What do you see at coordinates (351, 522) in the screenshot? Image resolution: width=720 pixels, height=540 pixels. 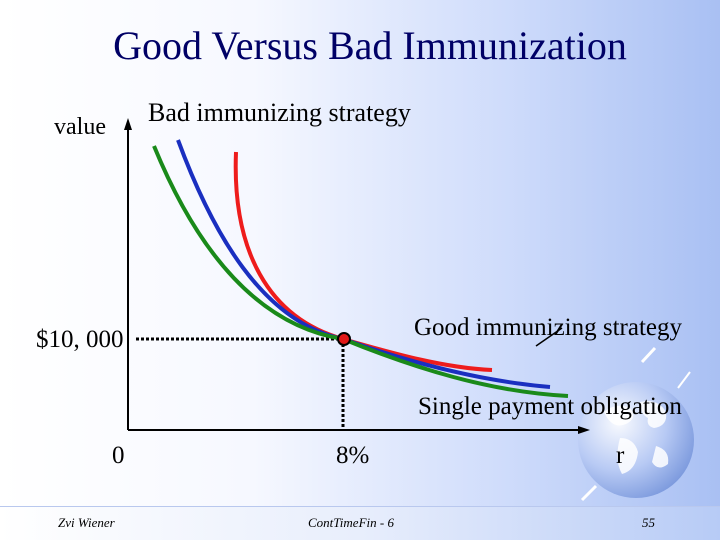 I see `footer-course: ContTimeFin - 6` at bounding box center [351, 522].